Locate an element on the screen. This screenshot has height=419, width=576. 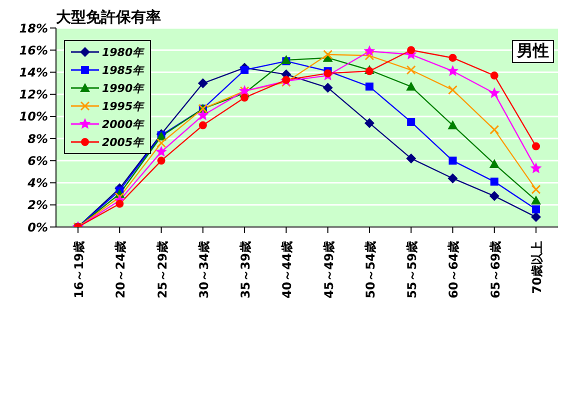
legend-label: 2005年 is located at coordinates (123, 142).